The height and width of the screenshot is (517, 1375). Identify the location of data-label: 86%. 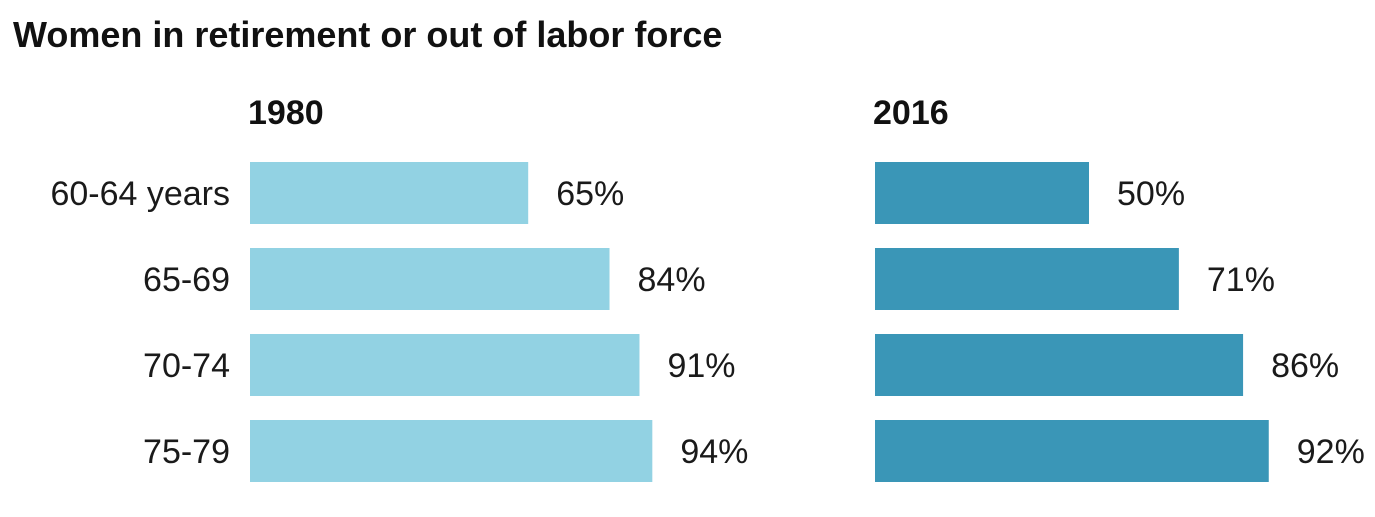
(1305, 366).